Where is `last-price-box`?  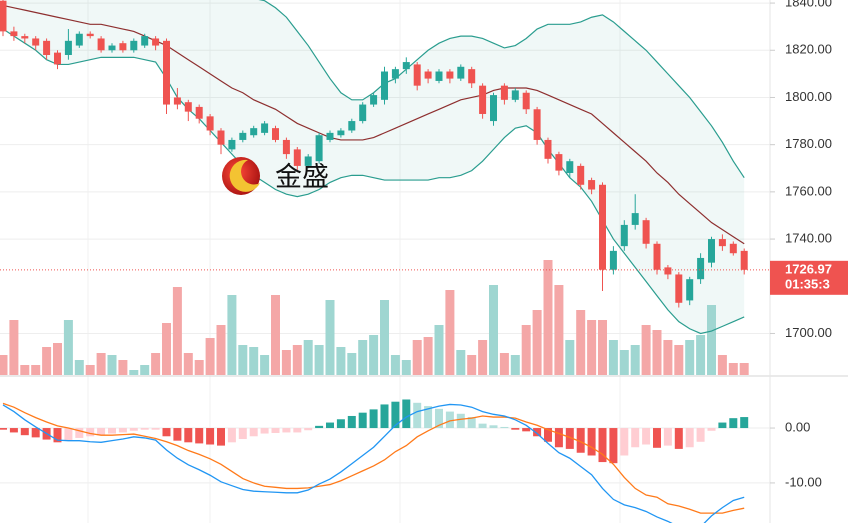
last-price-box is located at coordinates (809, 277).